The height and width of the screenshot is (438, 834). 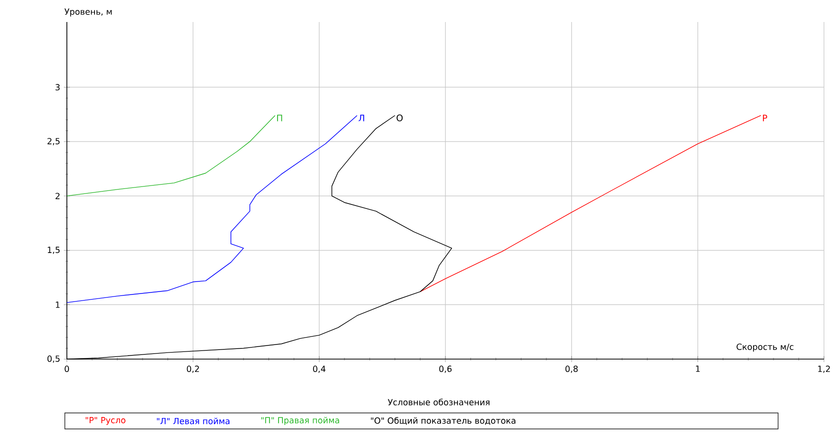 What do you see at coordinates (66, 369) in the screenshot?
I see `x-tick-label: 0` at bounding box center [66, 369].